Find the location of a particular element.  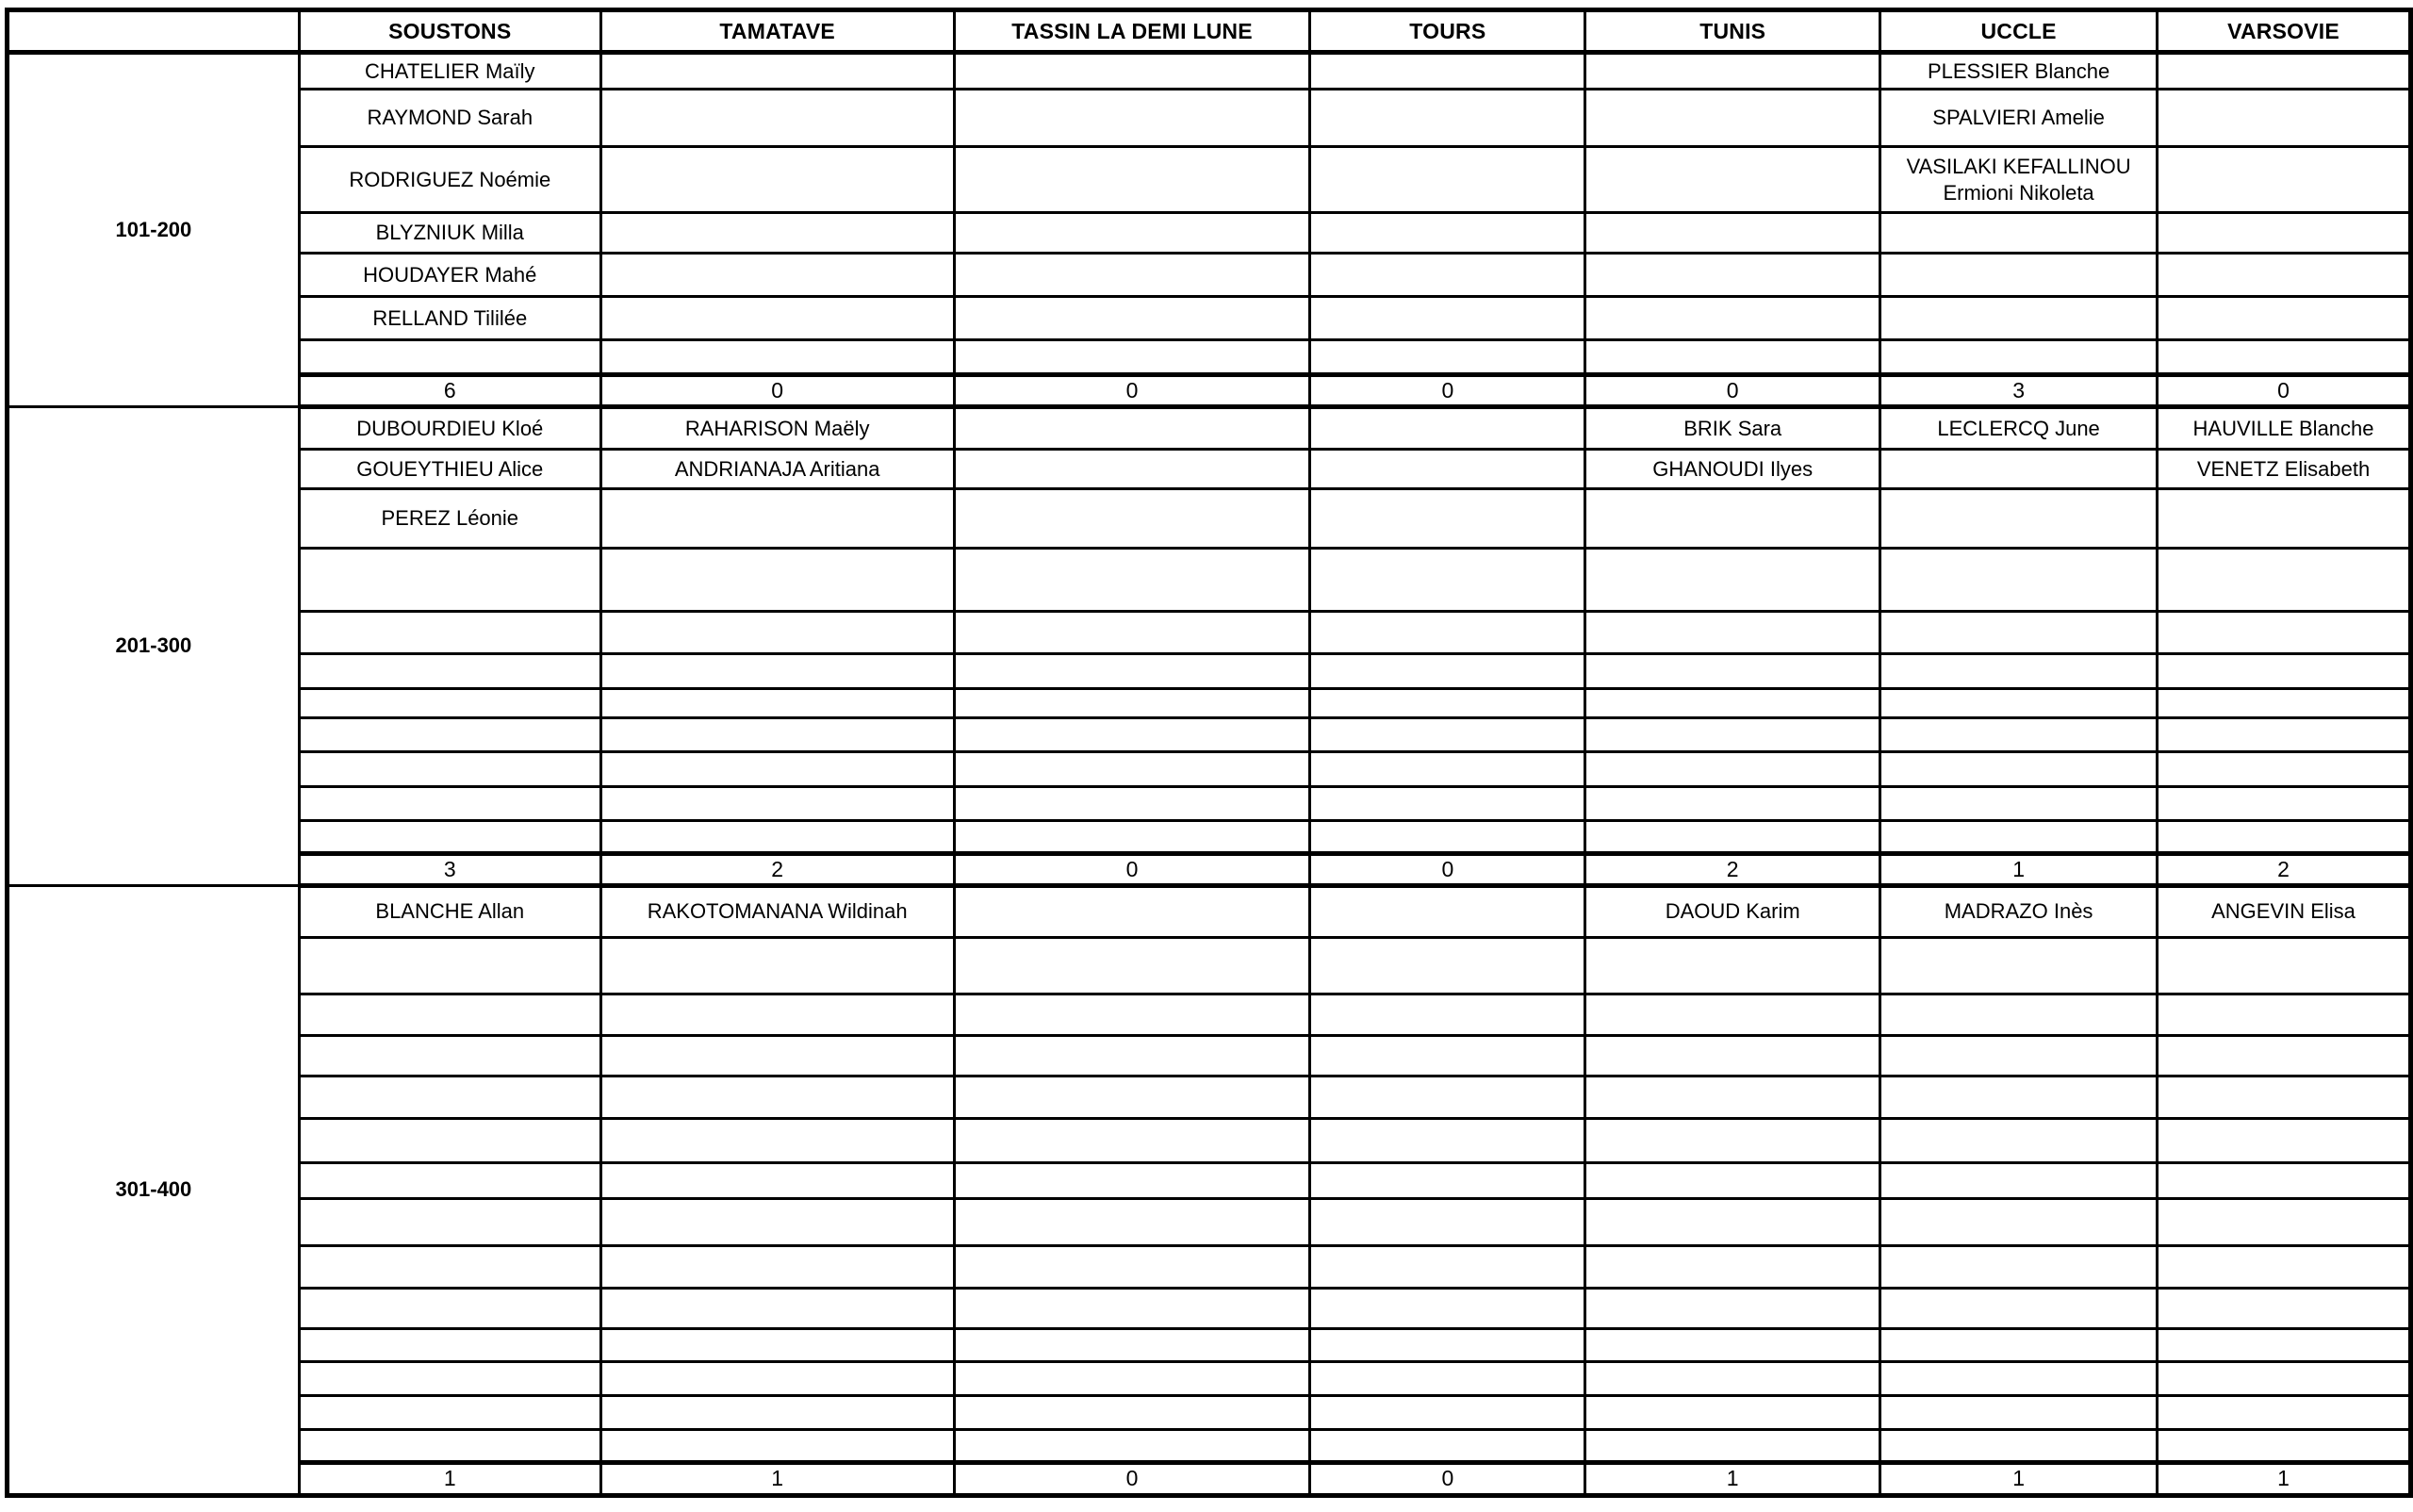

name-cell: HOUDAYER Mahé is located at coordinates (450, 275).